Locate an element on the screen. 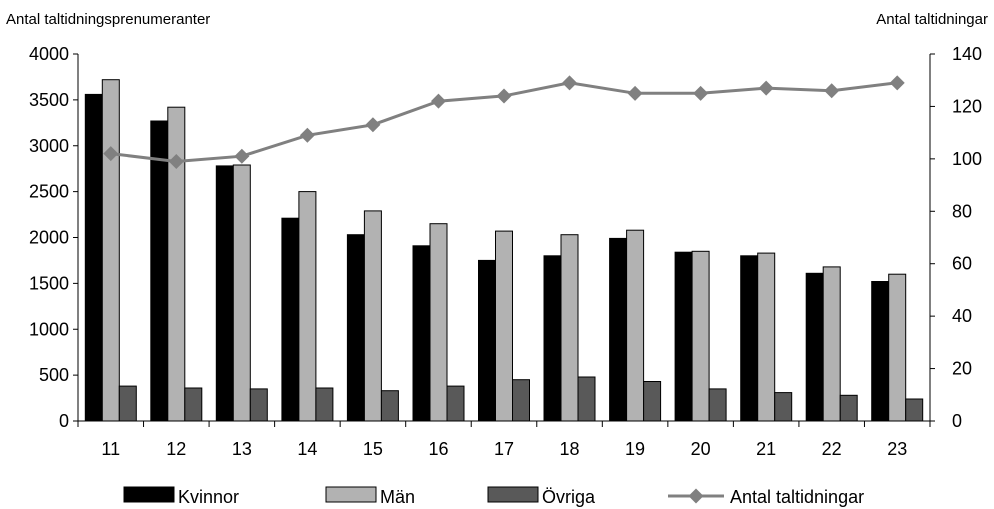  left-axis-title: Antal taltidningsprenumeranter is located at coordinates (108, 19).